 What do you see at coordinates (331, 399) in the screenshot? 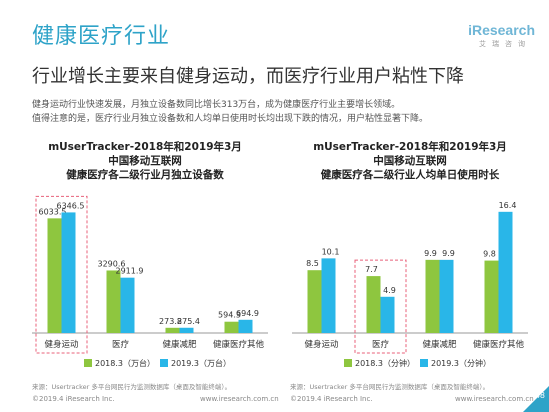
I see `footer-right-copyright: ©2019.4 iResearch Inc.` at bounding box center [331, 399].